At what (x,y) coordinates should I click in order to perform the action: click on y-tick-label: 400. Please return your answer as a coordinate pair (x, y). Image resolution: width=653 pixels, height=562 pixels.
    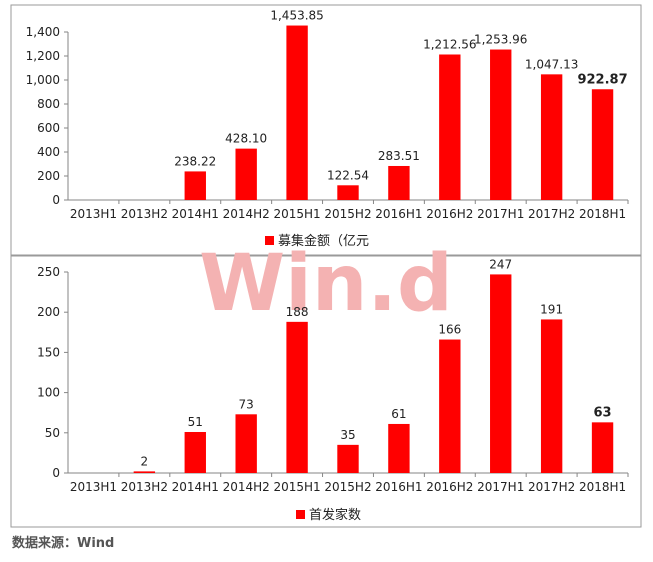
    Looking at the image, I should click on (48, 152).